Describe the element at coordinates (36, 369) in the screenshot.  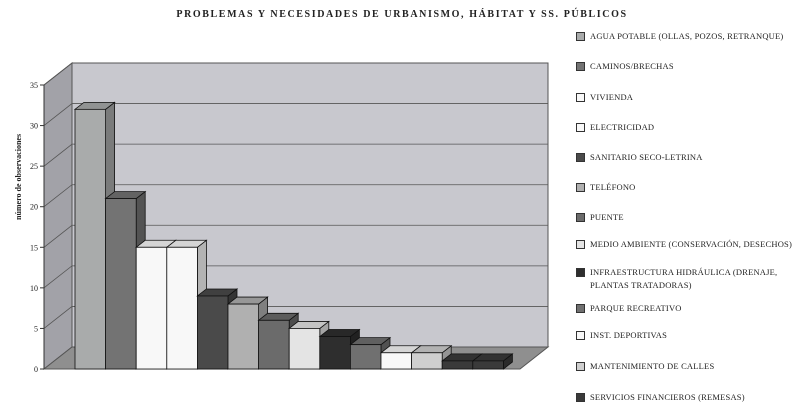
I see `y-tick-label: 0` at that location.